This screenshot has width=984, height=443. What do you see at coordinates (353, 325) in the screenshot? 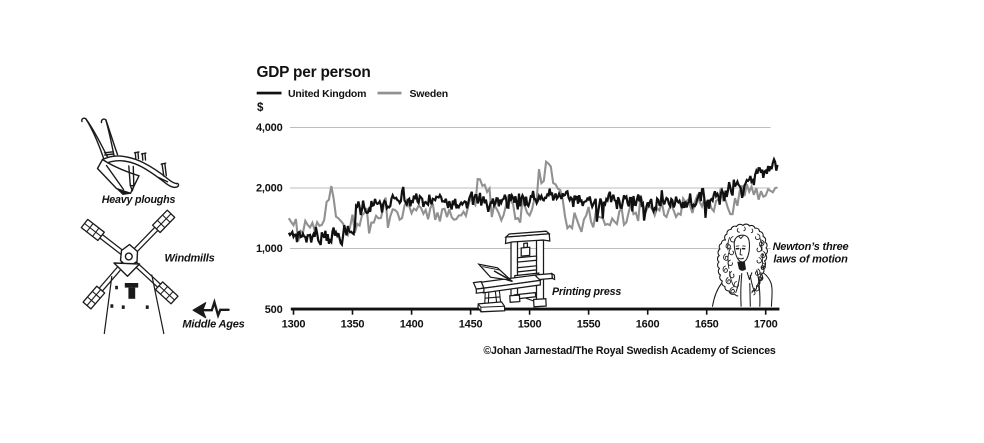
I see `svg-text: 1350` at bounding box center [353, 325].